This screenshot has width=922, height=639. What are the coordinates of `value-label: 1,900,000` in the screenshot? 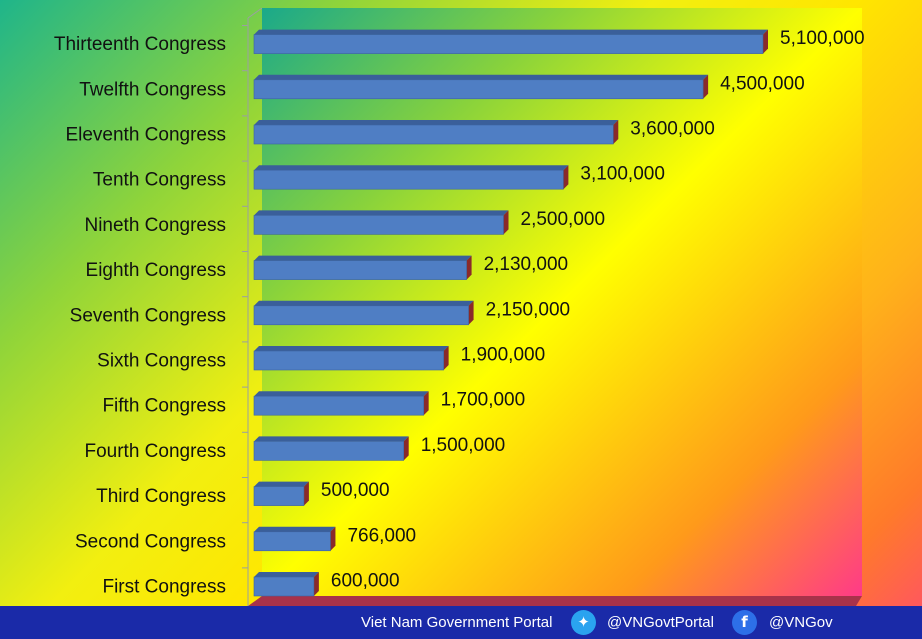 It's located at (503, 355).